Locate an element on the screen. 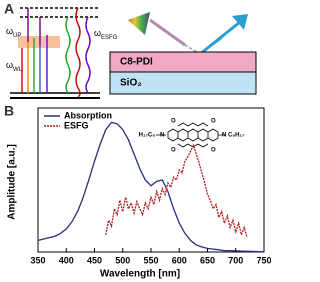 The height and width of the screenshot is (282, 320). omega-wl: ωWL is located at coordinates (14, 66).